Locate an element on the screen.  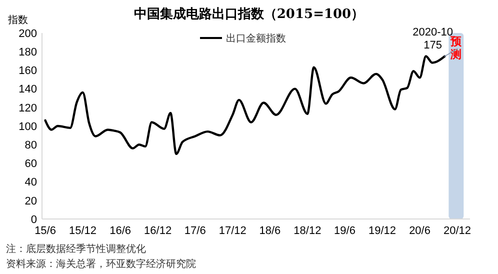
text: 注：底层数据经季节性调整优化 is located at coordinates (76, 249).